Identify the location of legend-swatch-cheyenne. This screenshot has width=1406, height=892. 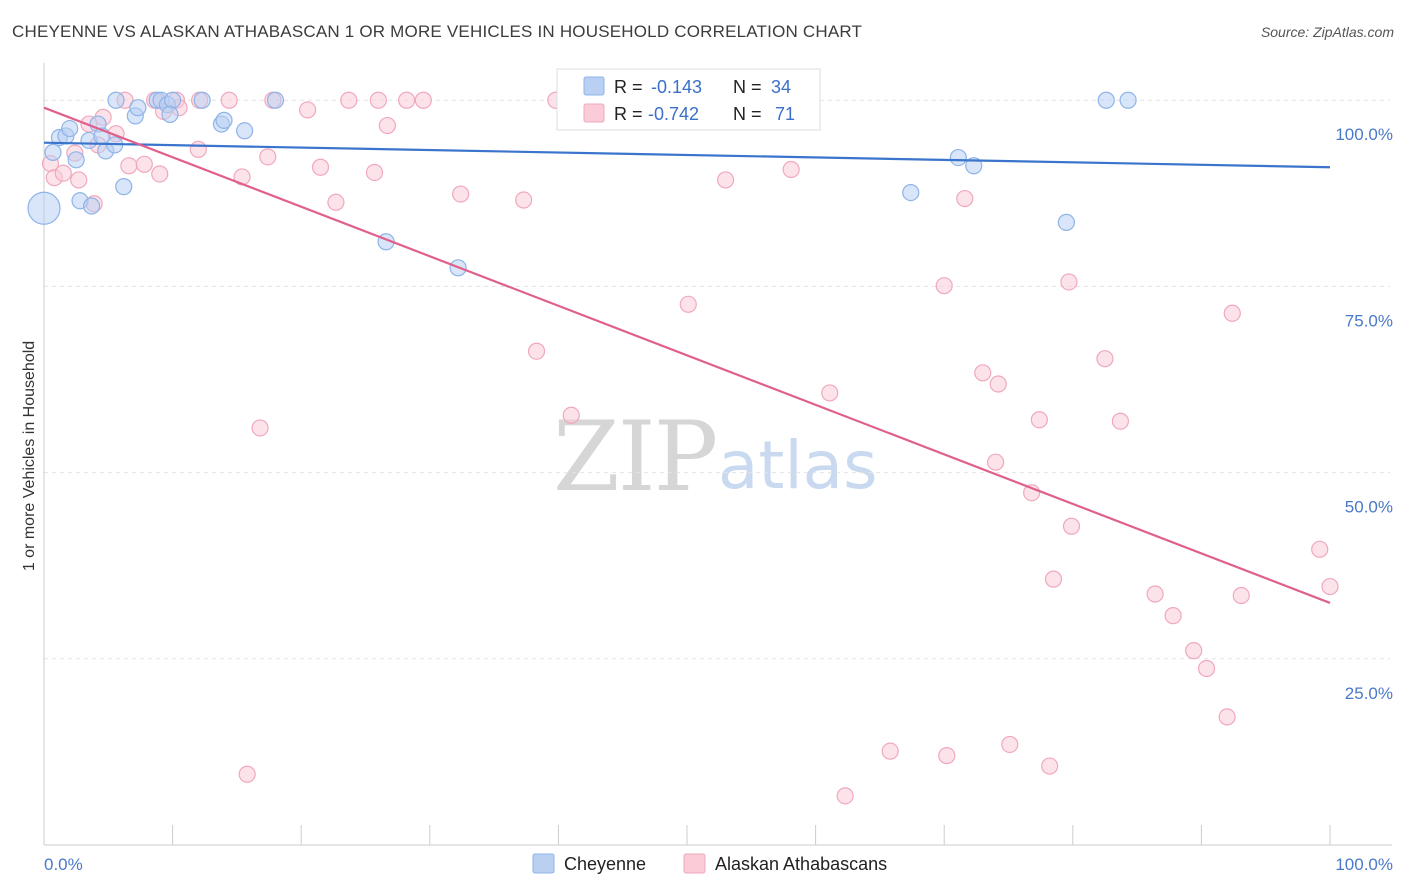
(594, 86).